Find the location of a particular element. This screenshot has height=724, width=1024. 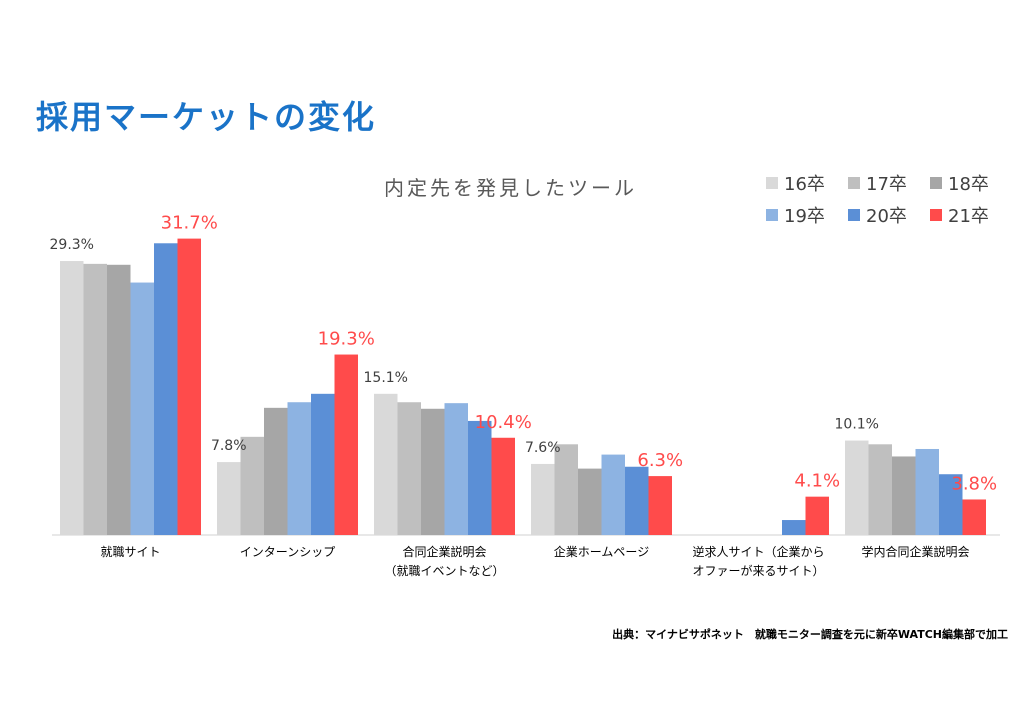

data-label: 4.1% is located at coordinates (817, 481).